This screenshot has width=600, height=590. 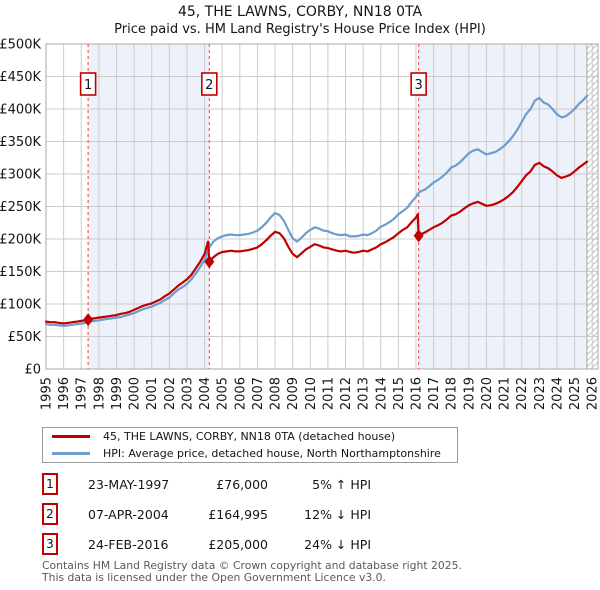 What do you see at coordinates (276, 393) in the screenshot?
I see `x-axis-tick-label: 2008` at bounding box center [276, 393].